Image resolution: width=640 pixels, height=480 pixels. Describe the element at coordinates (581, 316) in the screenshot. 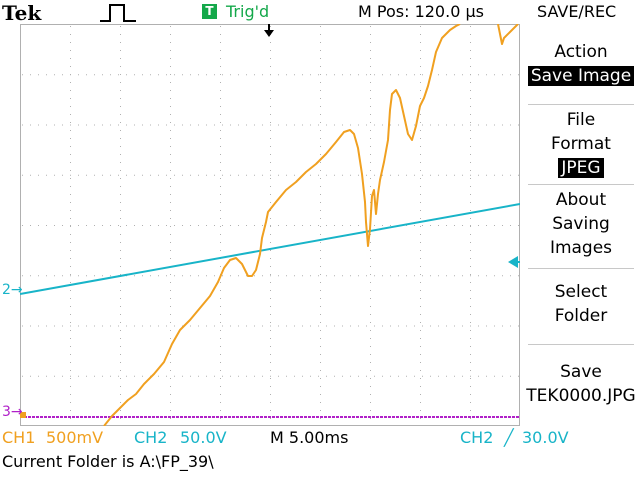

I see `menu-select-line2: Folder` at that location.